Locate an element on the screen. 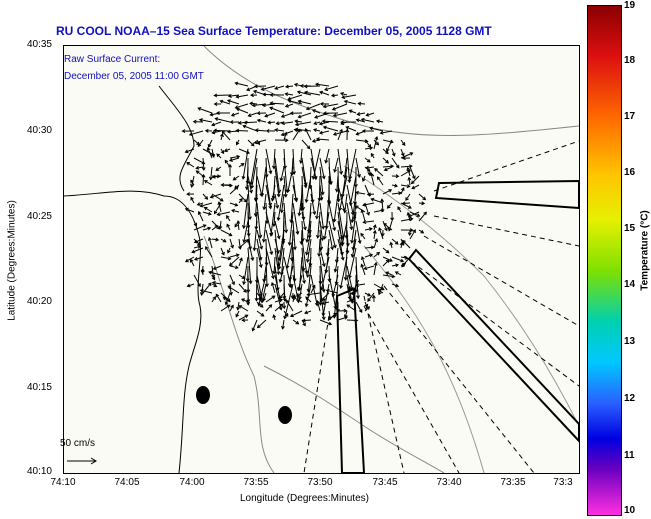 The height and width of the screenshot is (519, 651). colorbar-tick: 19 is located at coordinates (630, 5).